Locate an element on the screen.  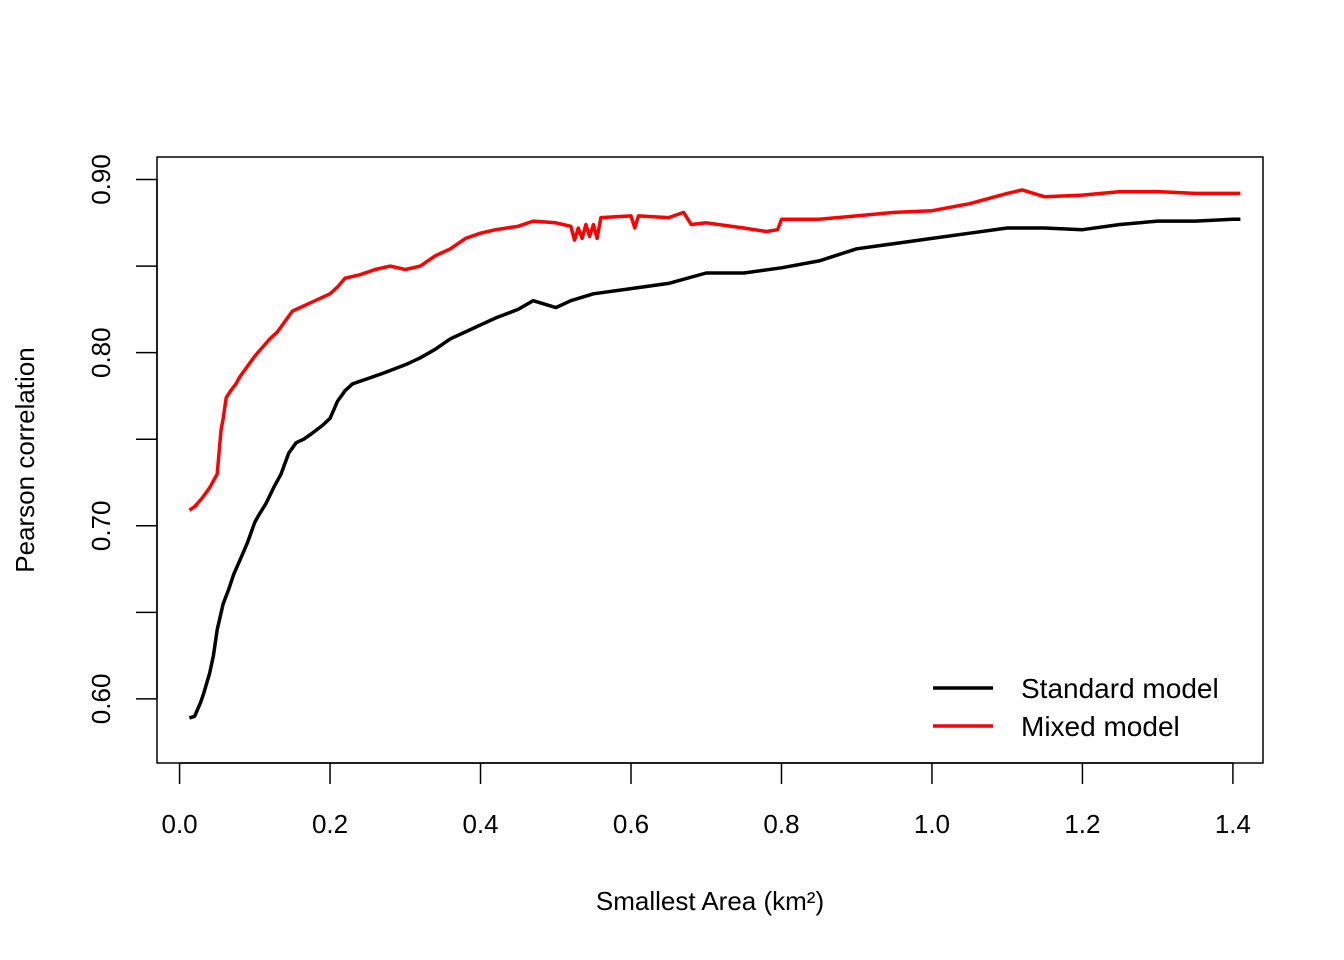
y-tick-label: 0.80 is located at coordinates (101, 352).